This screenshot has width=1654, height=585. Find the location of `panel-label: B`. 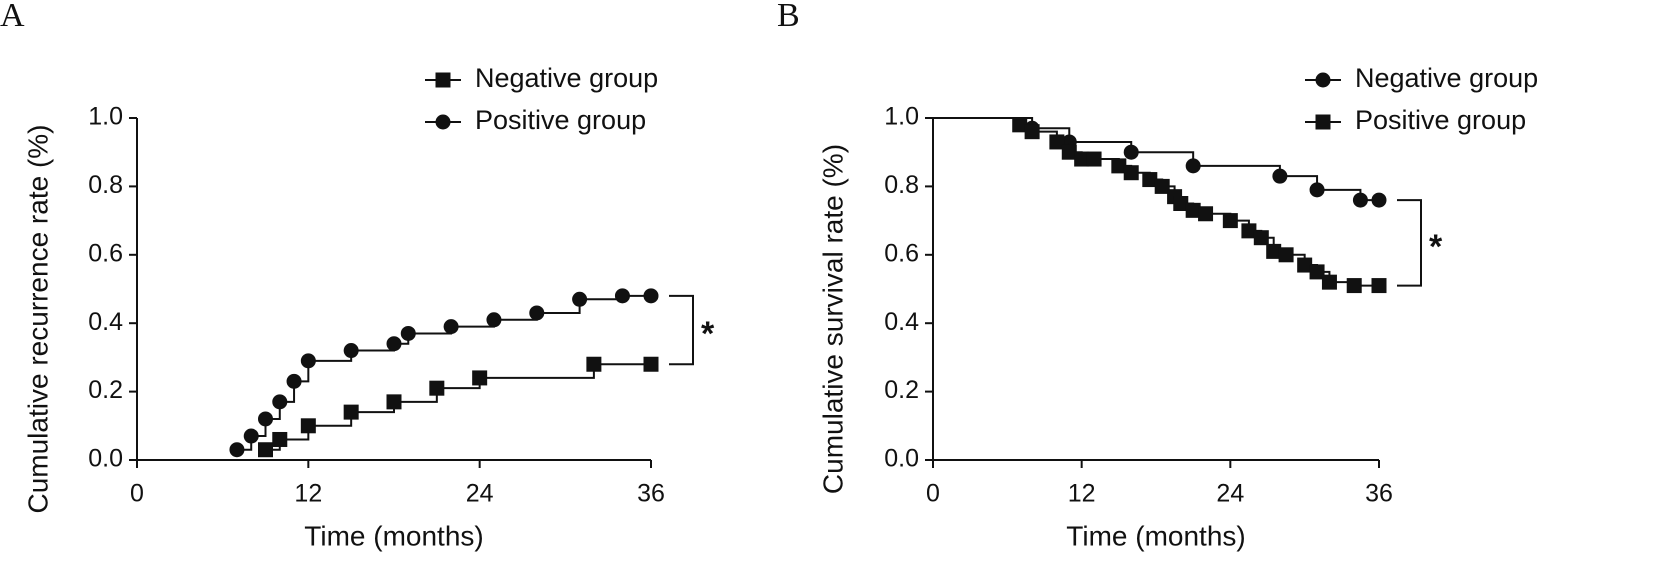

panel-label: B is located at coordinates (788, 17).